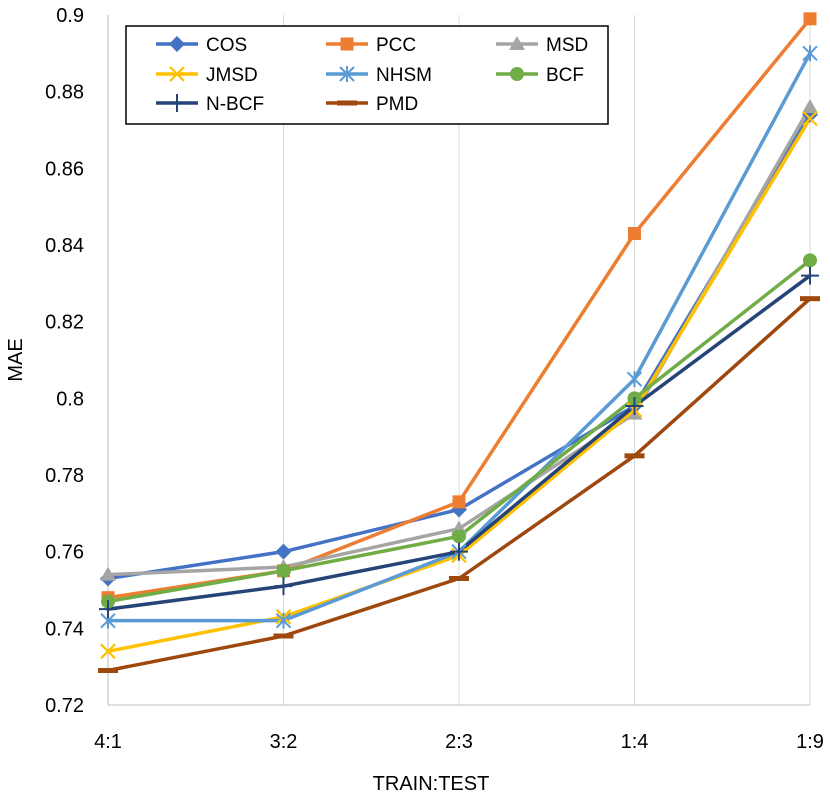  I want to click on legend-marker-jmsd, so click(177, 74).